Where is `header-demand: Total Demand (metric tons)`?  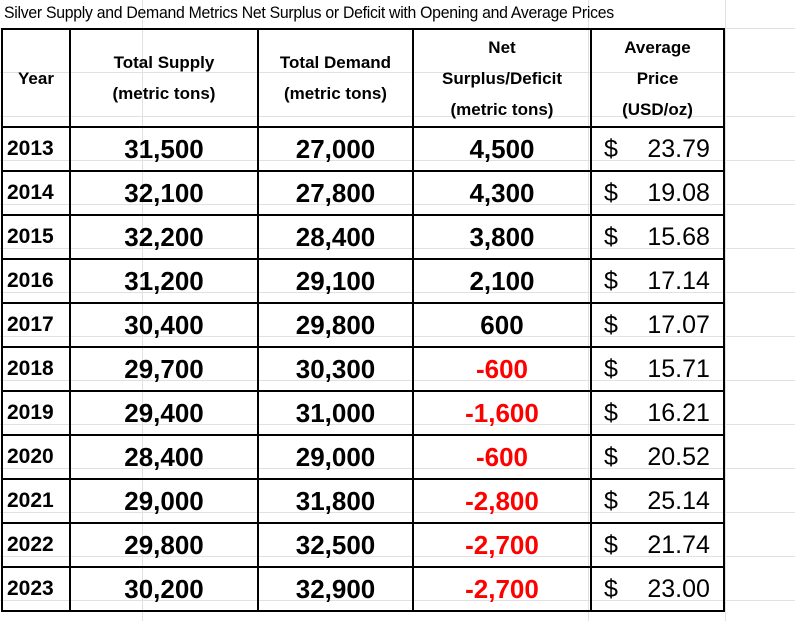
header-demand: Total Demand (metric tons) is located at coordinates (335, 78).